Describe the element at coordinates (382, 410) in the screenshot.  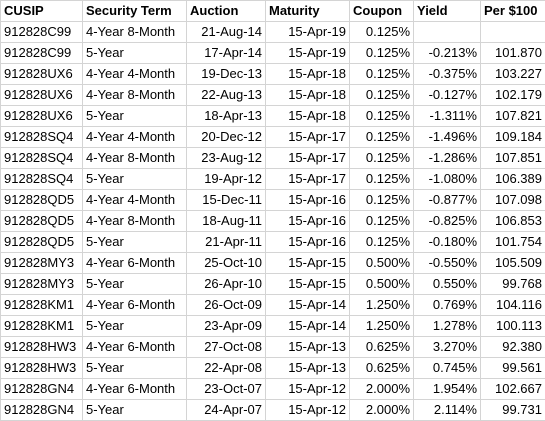
I see `coupon-cell: 2.000%` at that location.